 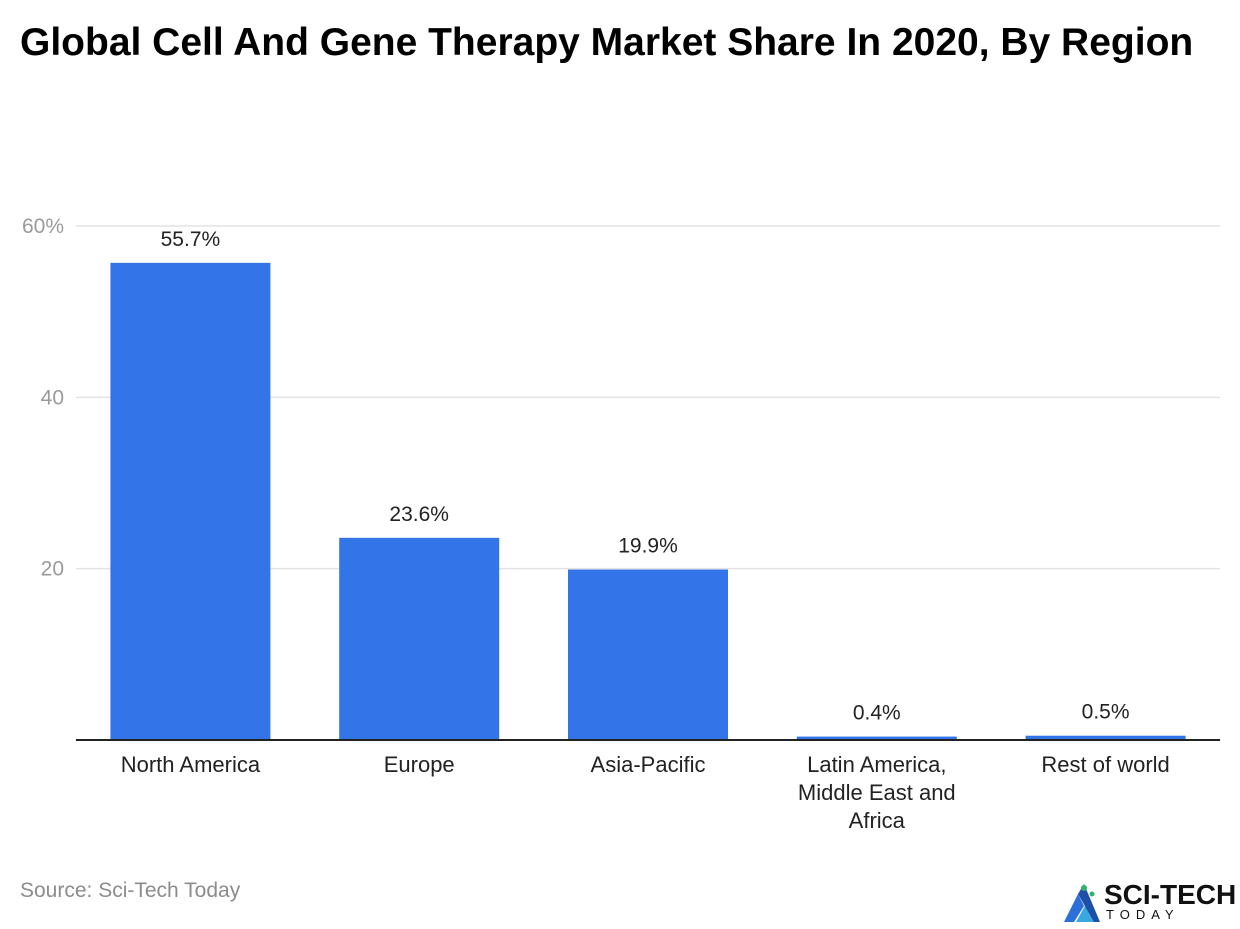 I want to click on logo-wordmark: SCI-TECH, so click(x=1170, y=894).